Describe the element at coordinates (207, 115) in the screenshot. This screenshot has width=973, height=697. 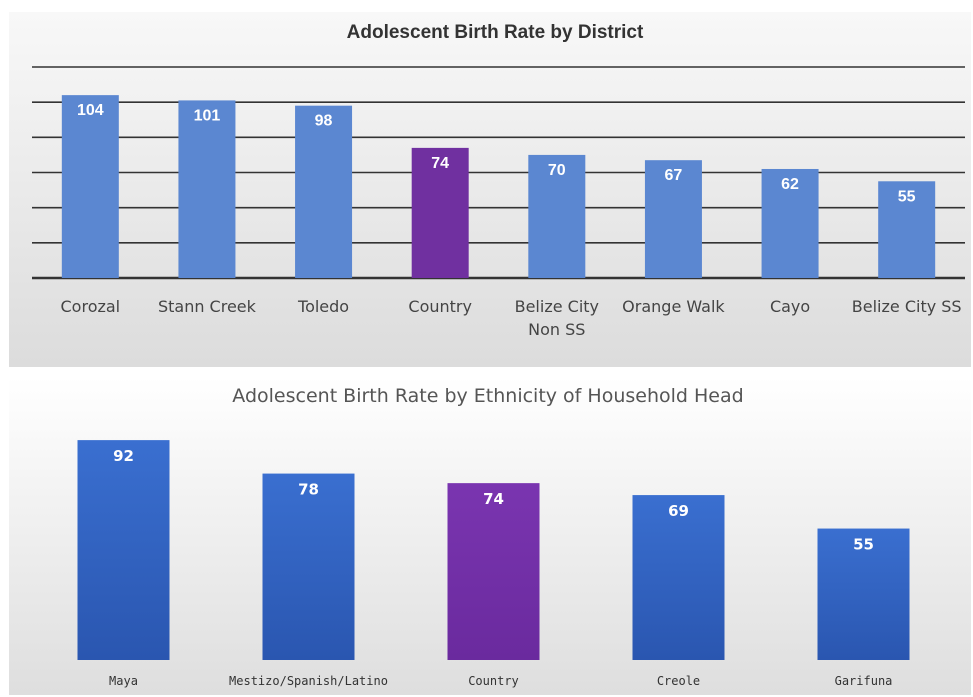
I see `data-label-stann-creek: 101` at that location.